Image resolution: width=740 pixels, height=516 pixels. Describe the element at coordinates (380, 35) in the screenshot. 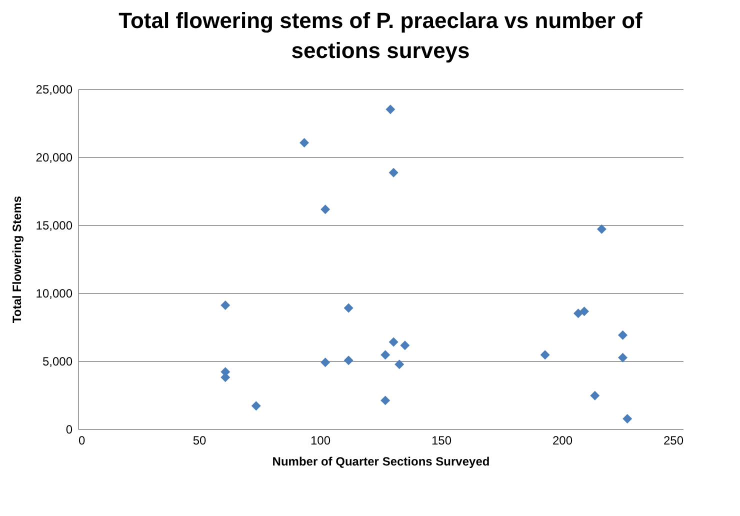

I see `chart-title: Total flowering stems of P. praeclara vs number of sections surveys` at that location.